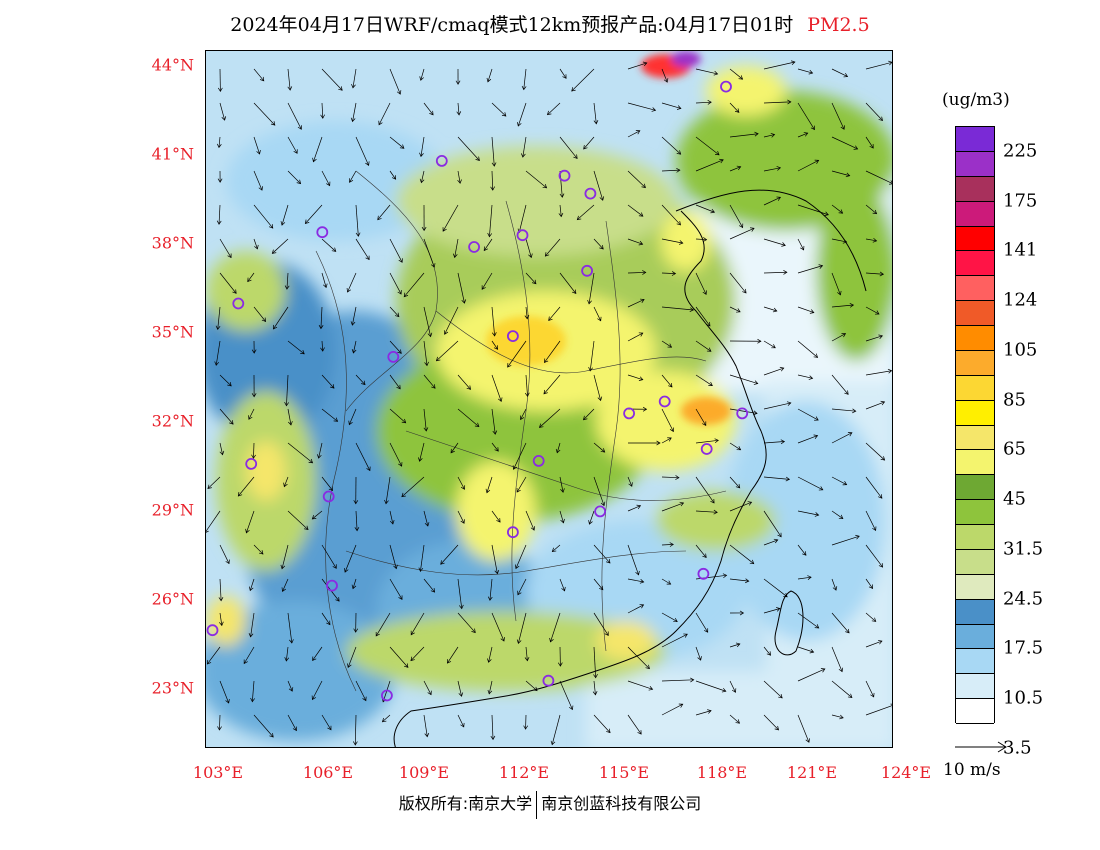 Image resolution: width=1100 pixels, height=850 pixels. I want to click on color-bar-label: 17.5, so click(1023, 648).